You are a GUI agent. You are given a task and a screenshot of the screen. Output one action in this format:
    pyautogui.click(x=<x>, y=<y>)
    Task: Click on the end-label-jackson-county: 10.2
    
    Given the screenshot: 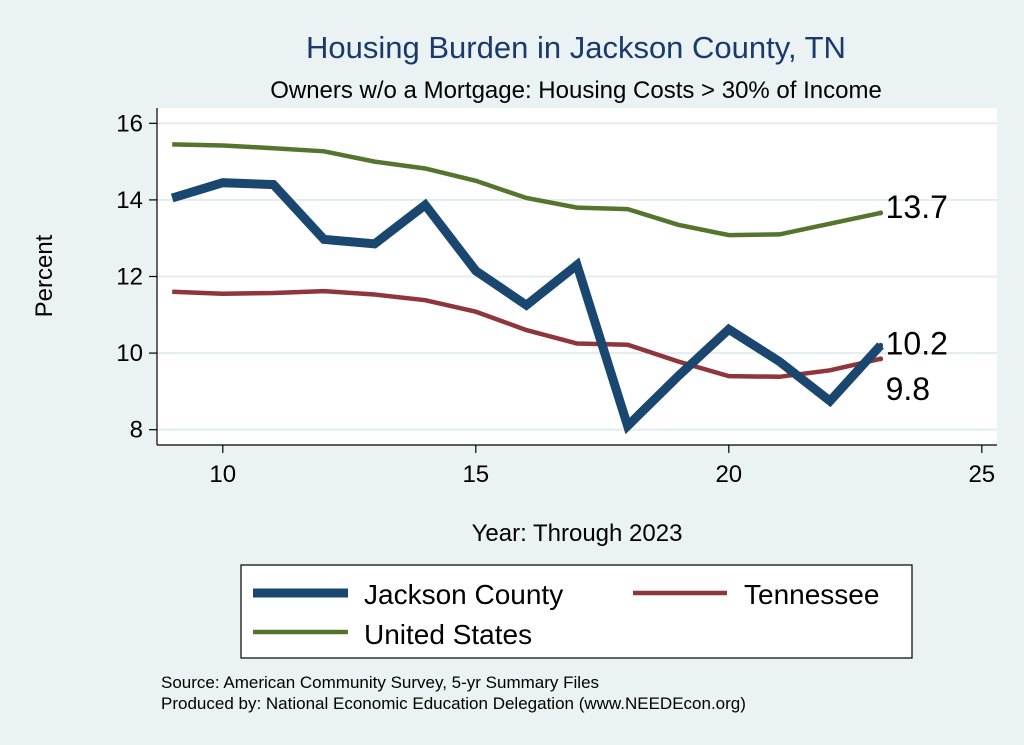 What is the action you would take?
    pyautogui.click(x=917, y=343)
    